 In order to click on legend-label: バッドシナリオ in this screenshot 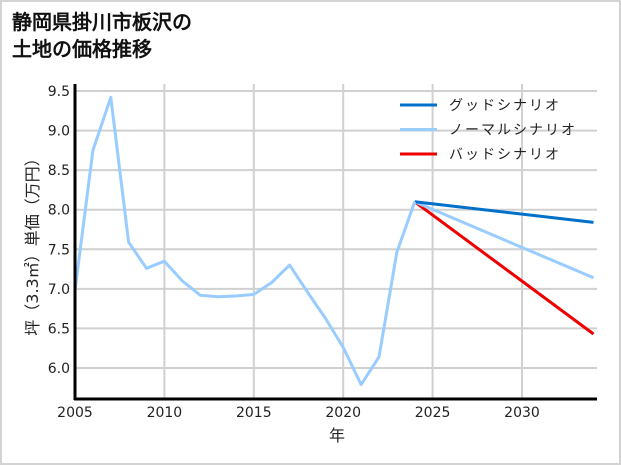, I will do `click(505, 155)`.